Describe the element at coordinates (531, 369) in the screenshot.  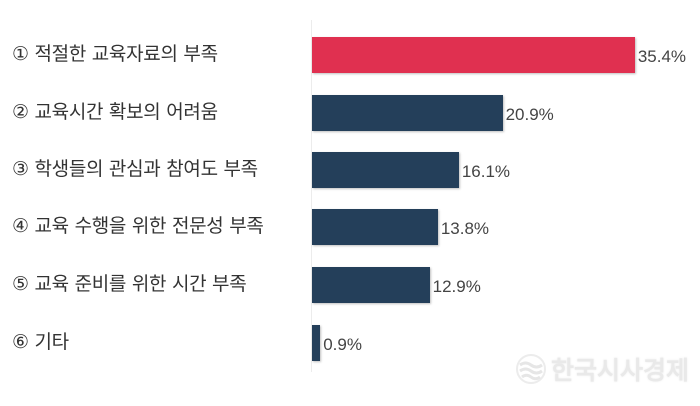
I see `wave-logo-icon` at that location.